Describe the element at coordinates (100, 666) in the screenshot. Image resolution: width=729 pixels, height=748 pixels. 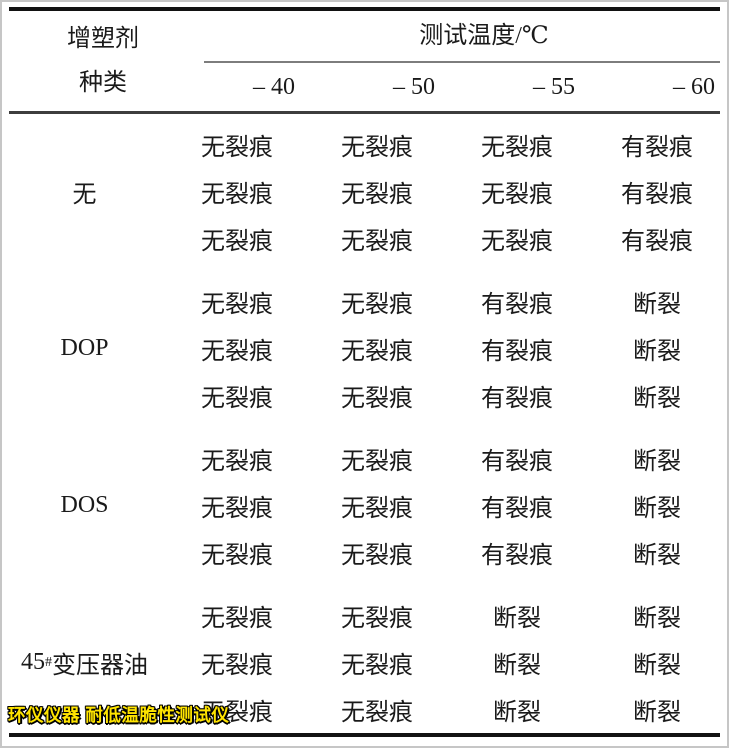
I see `group-label-text: 变压器油` at that location.